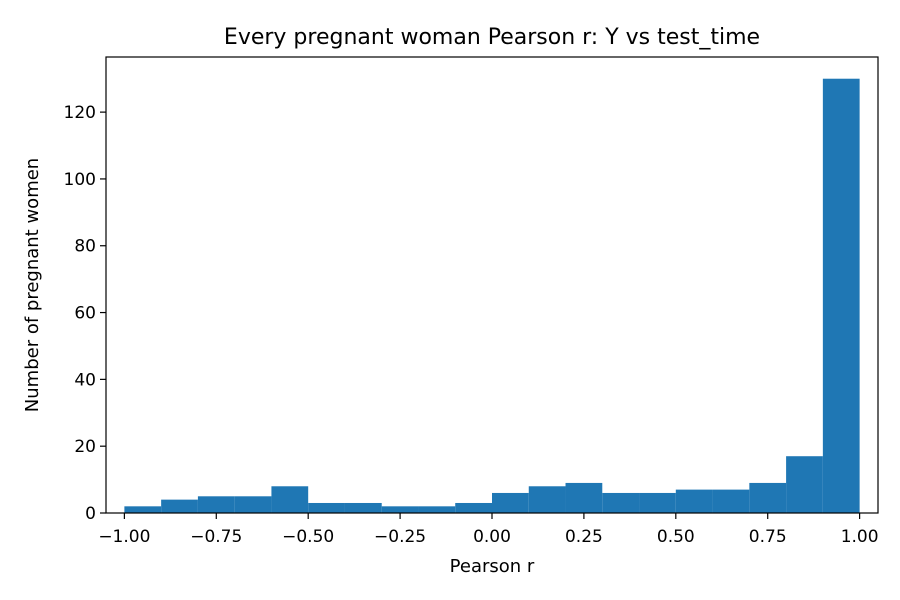 The image size is (900, 600). Describe the element at coordinates (85, 380) in the screenshot. I see `y-tick-label: 40` at that location.